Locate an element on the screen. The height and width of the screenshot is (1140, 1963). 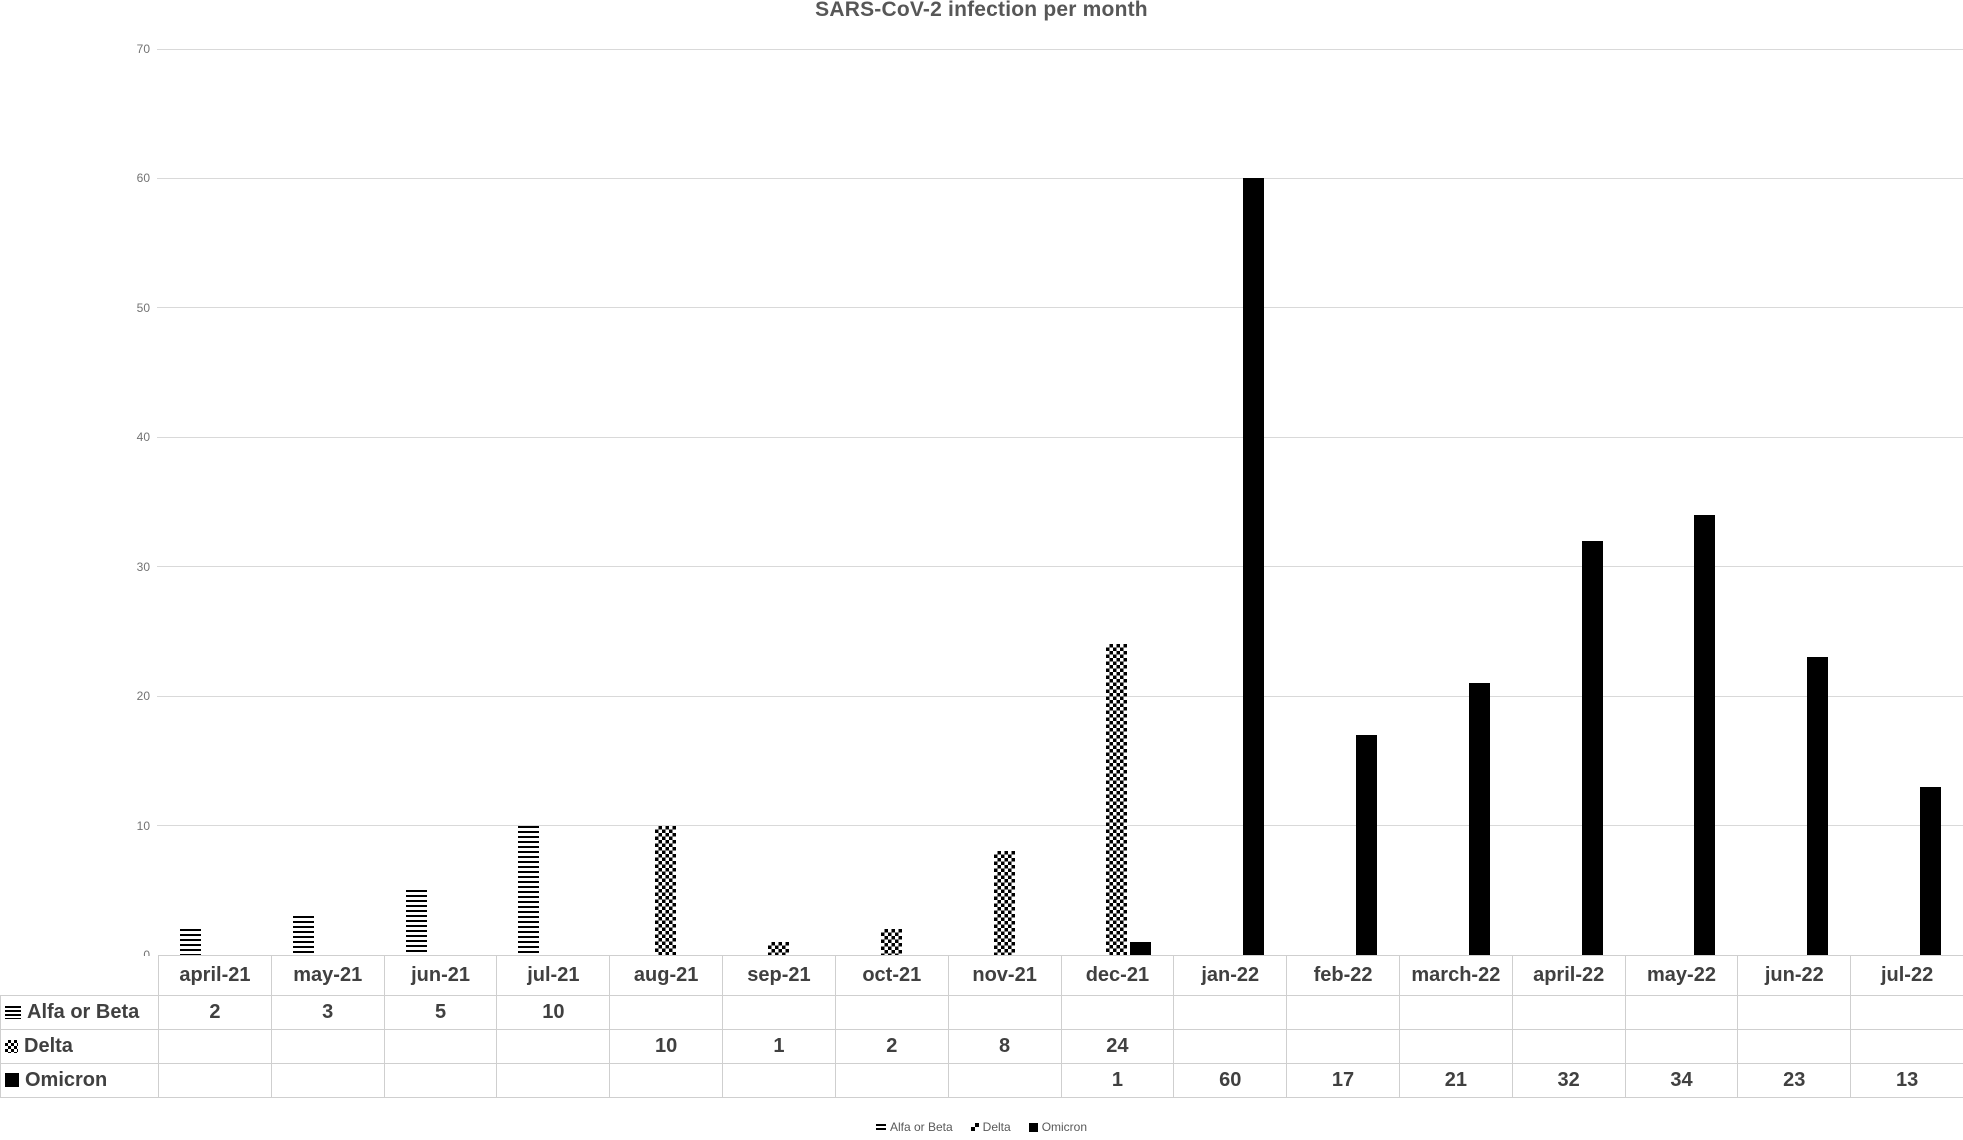
series-label-cell: Omicron is located at coordinates (79, 1080).